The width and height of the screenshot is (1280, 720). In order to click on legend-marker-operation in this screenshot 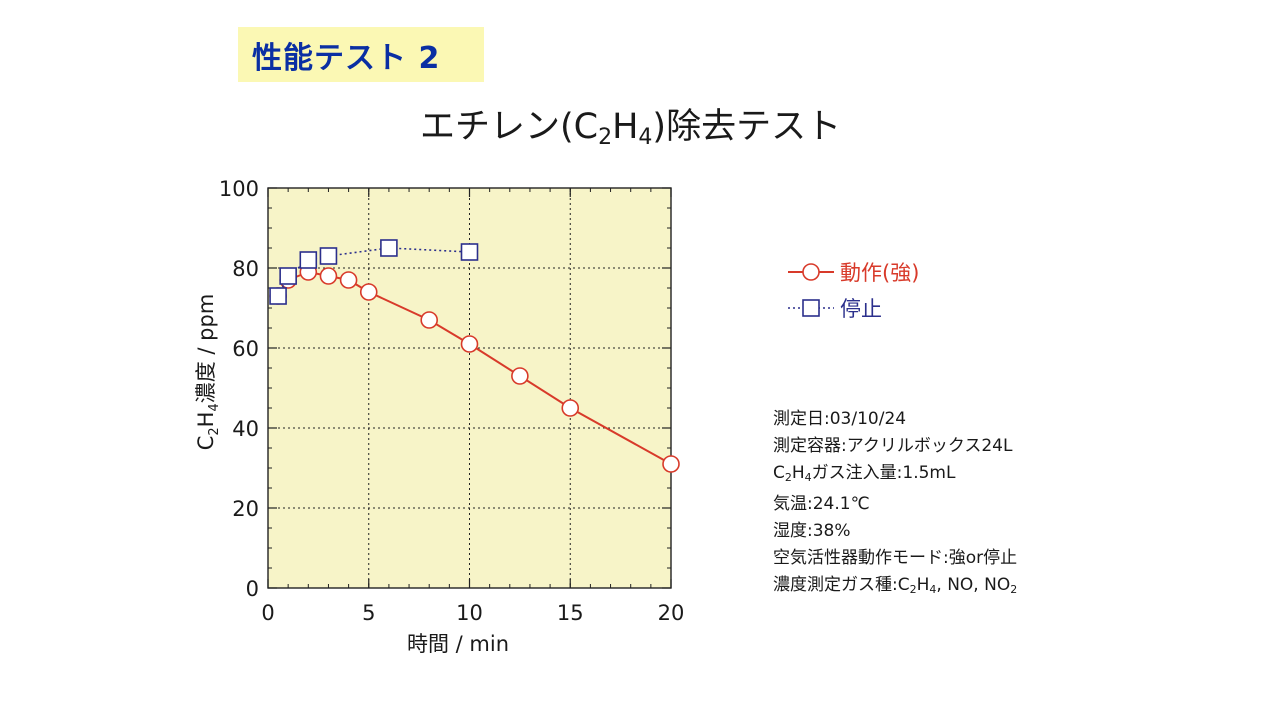, I will do `click(811, 272)`.